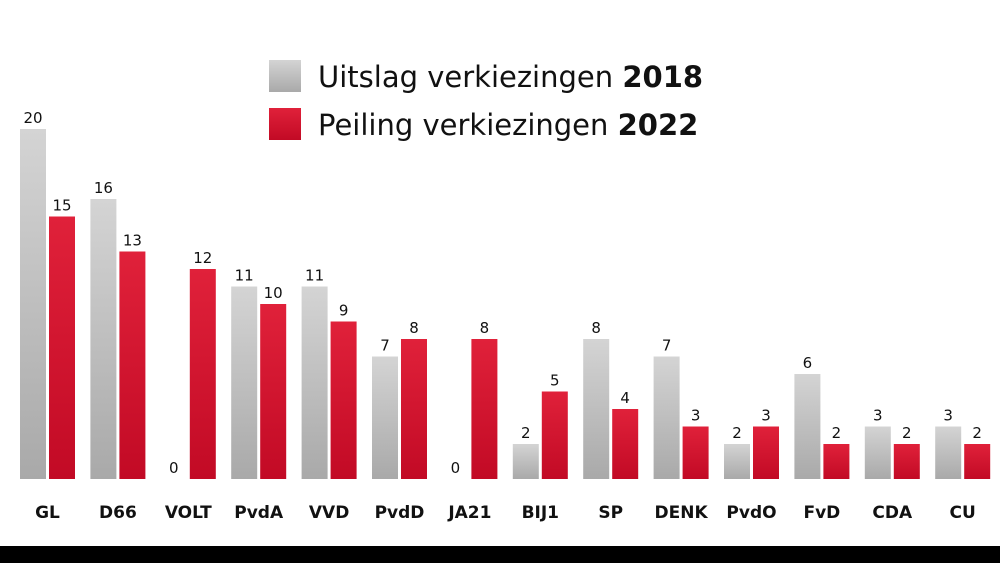 The height and width of the screenshot is (563, 1000). I want to click on bar-cda-2018, so click(877, 452).